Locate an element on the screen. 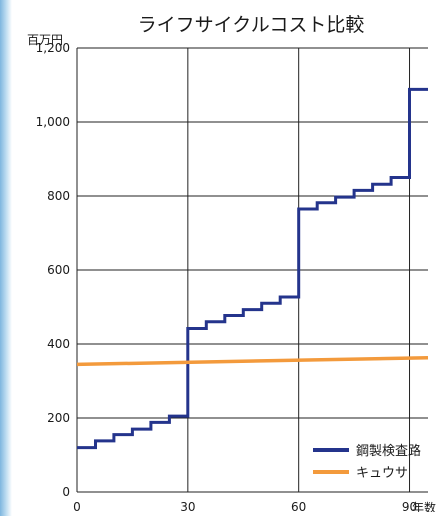  x-tick-label: 0 is located at coordinates (77, 506).